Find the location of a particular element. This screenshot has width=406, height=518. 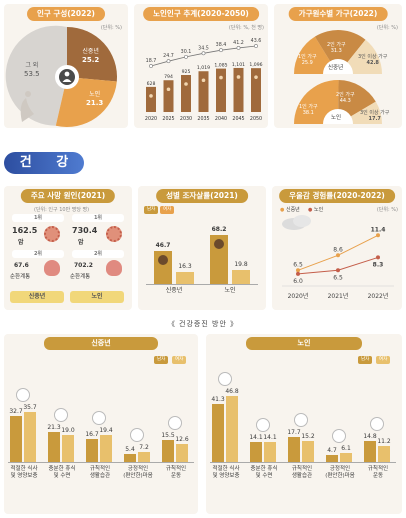

depression-unit: (단위: %) is located at coordinates (387, 210).